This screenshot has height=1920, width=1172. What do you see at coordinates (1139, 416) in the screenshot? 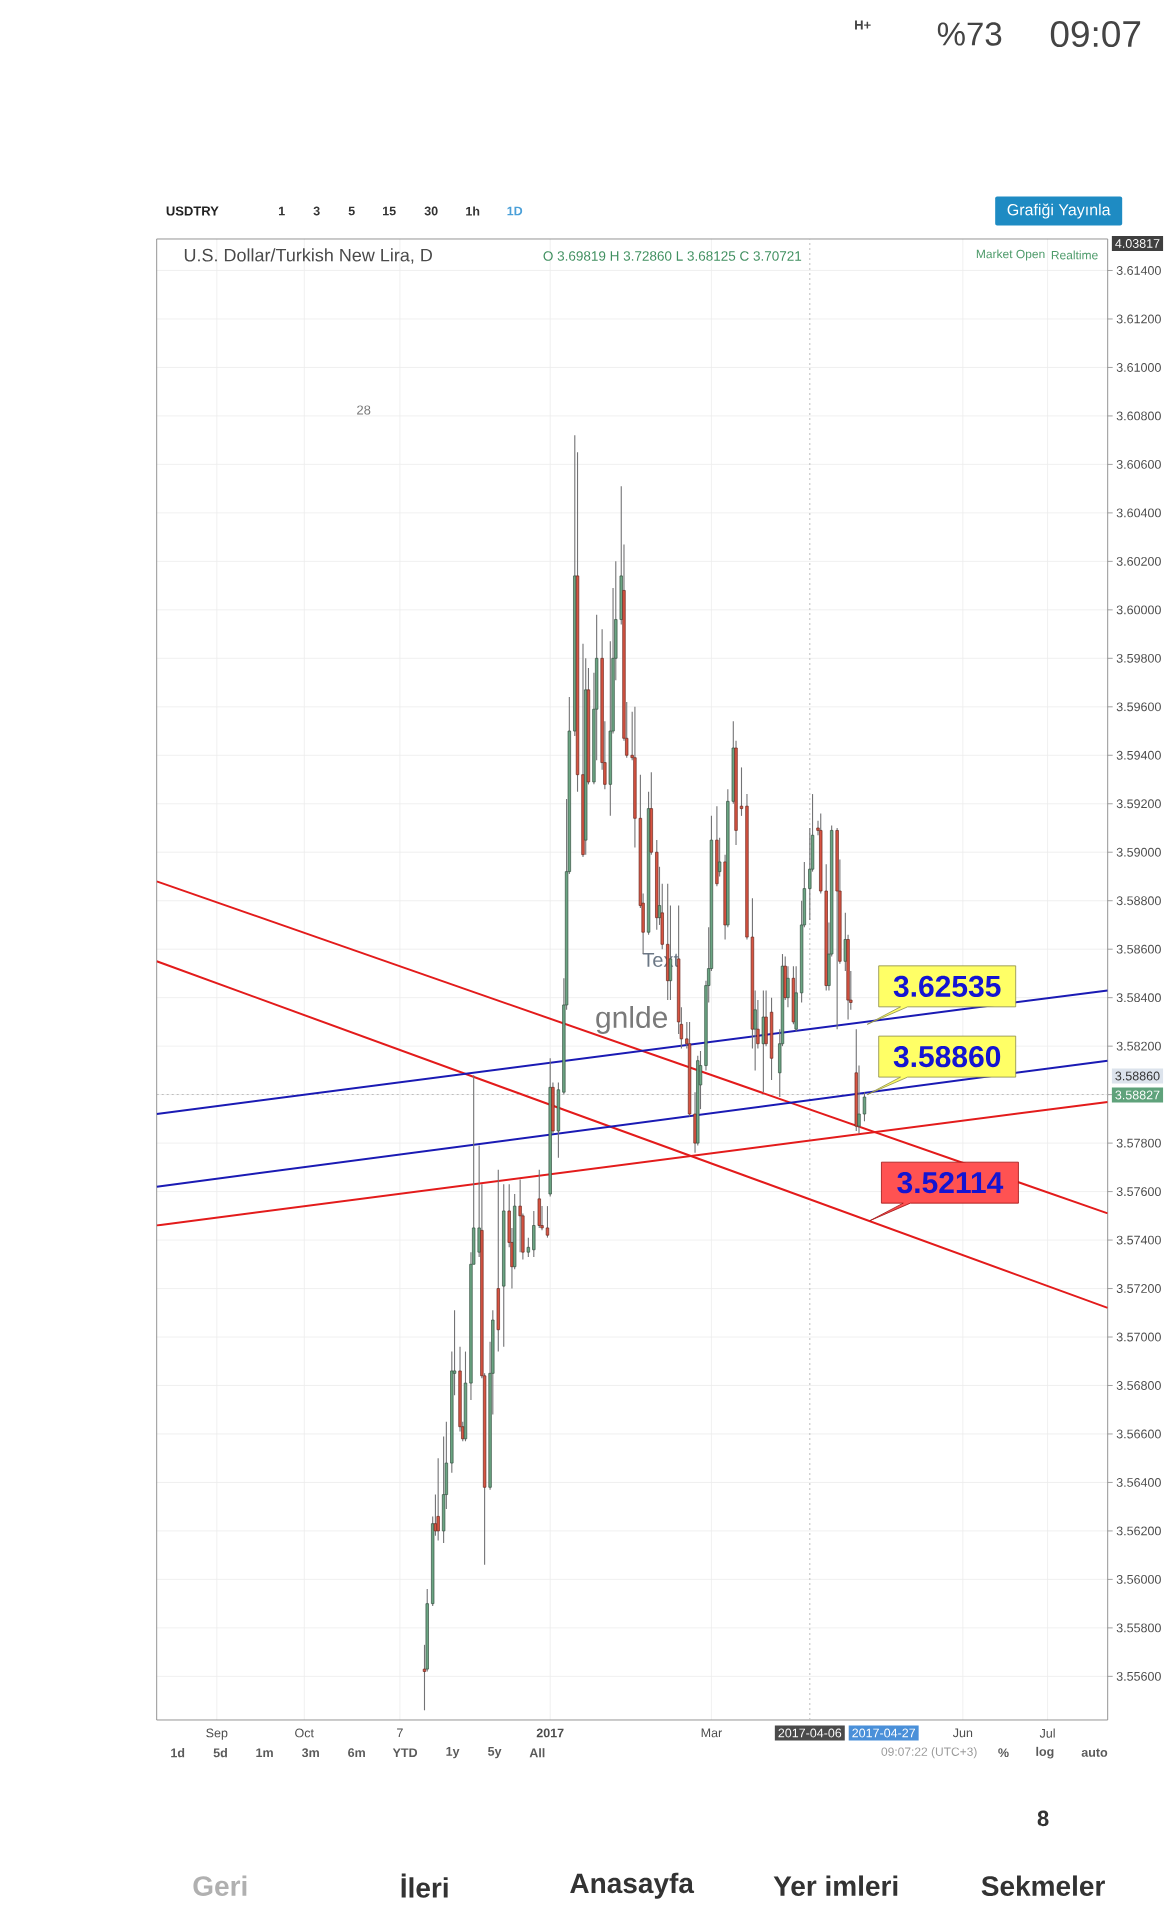
I see `y-tick-label: 3.60800` at bounding box center [1139, 416].